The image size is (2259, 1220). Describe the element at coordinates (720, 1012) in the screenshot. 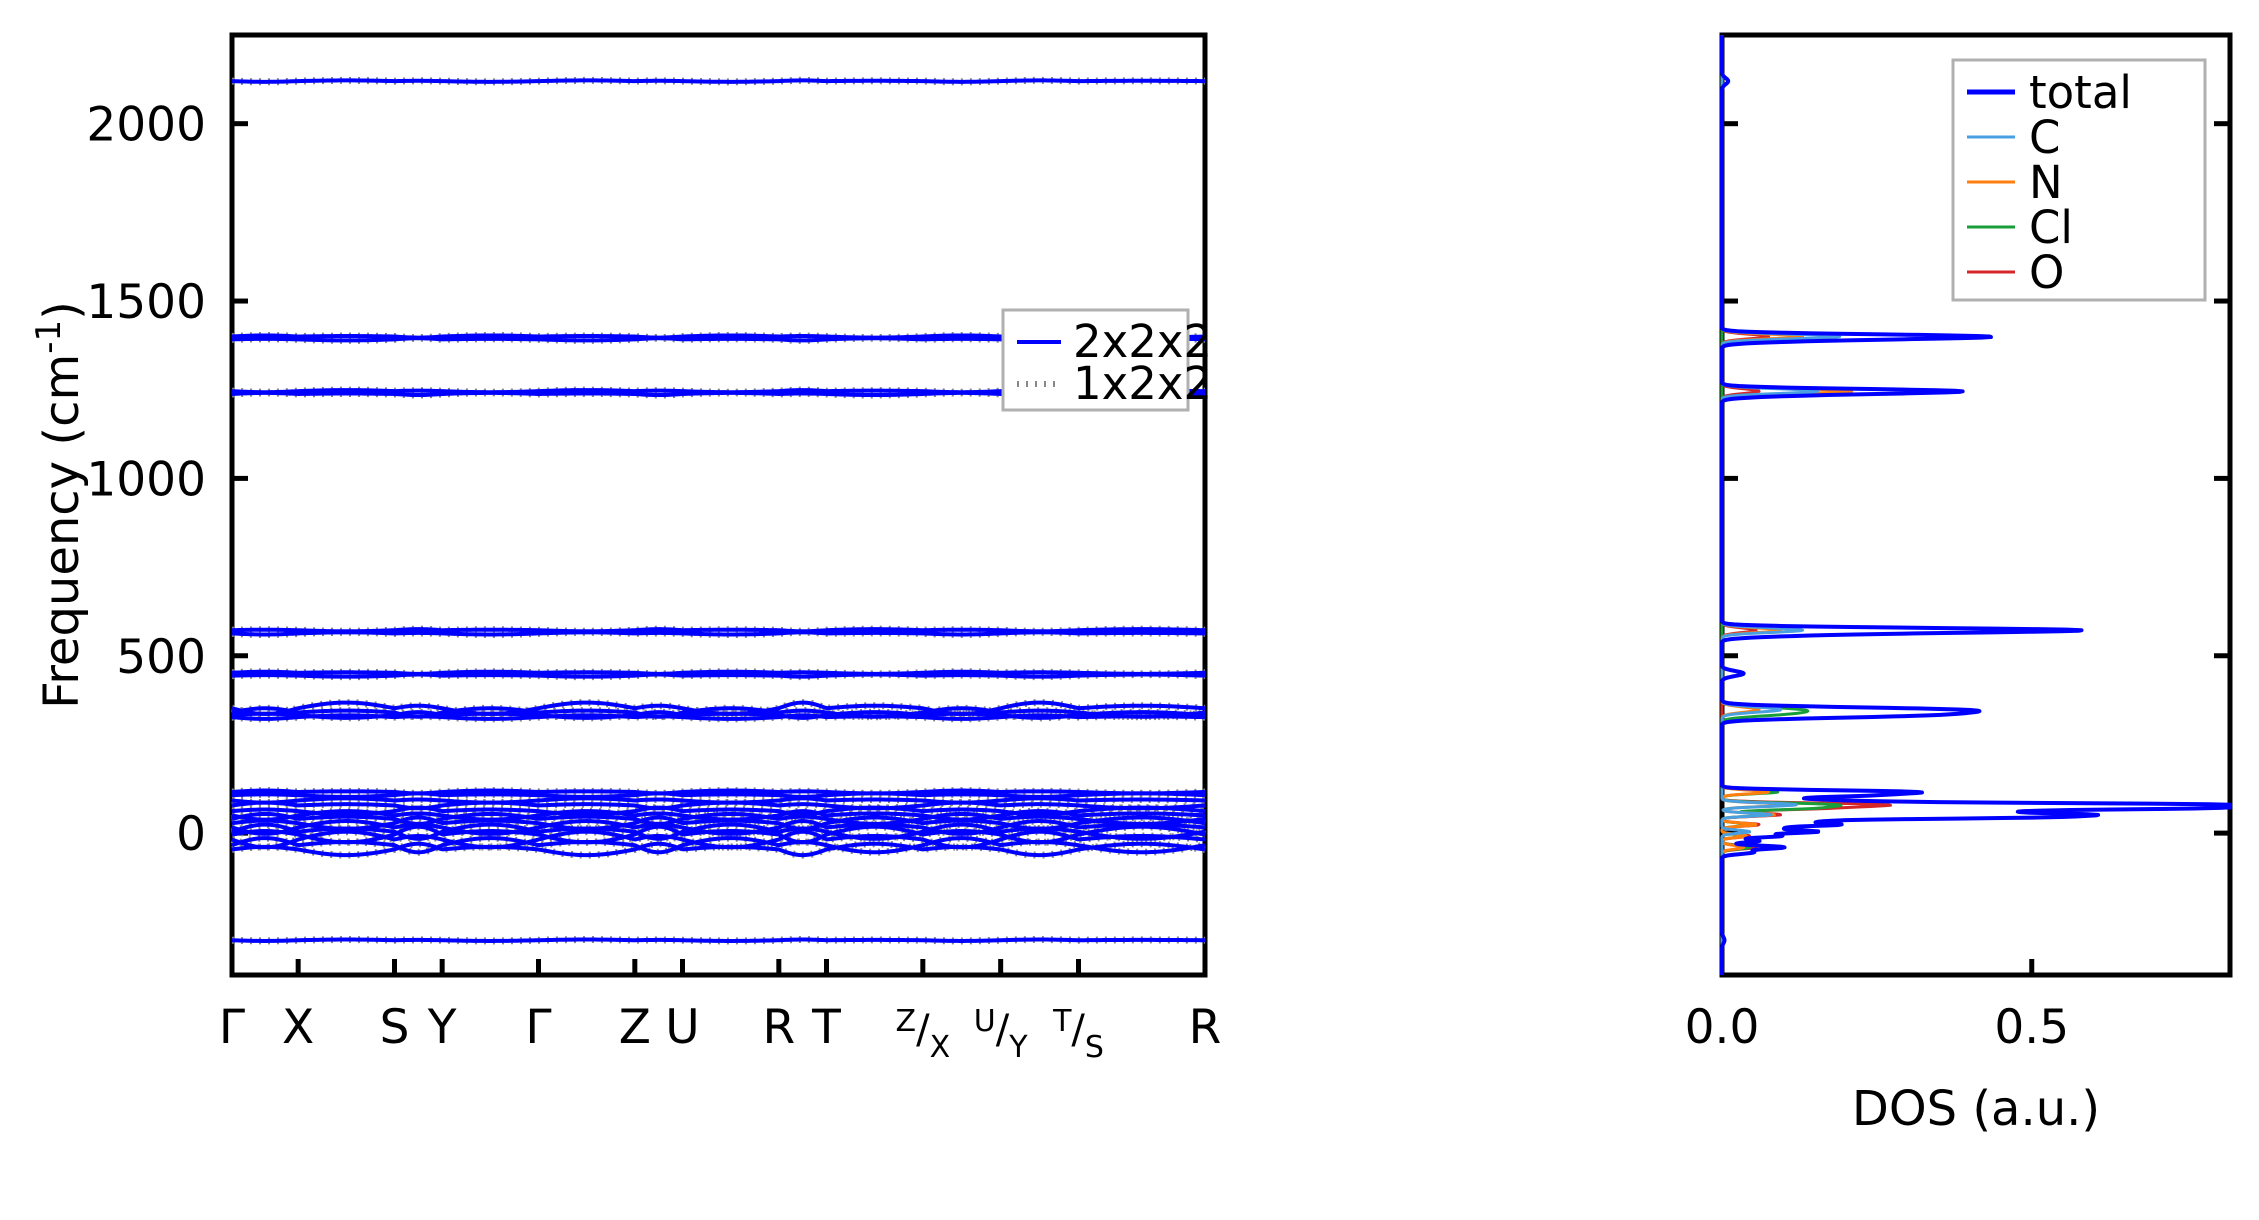

I see `band-x-axis: Γ X S Y Γ Z U R T Z/XU/YT/S R` at that location.